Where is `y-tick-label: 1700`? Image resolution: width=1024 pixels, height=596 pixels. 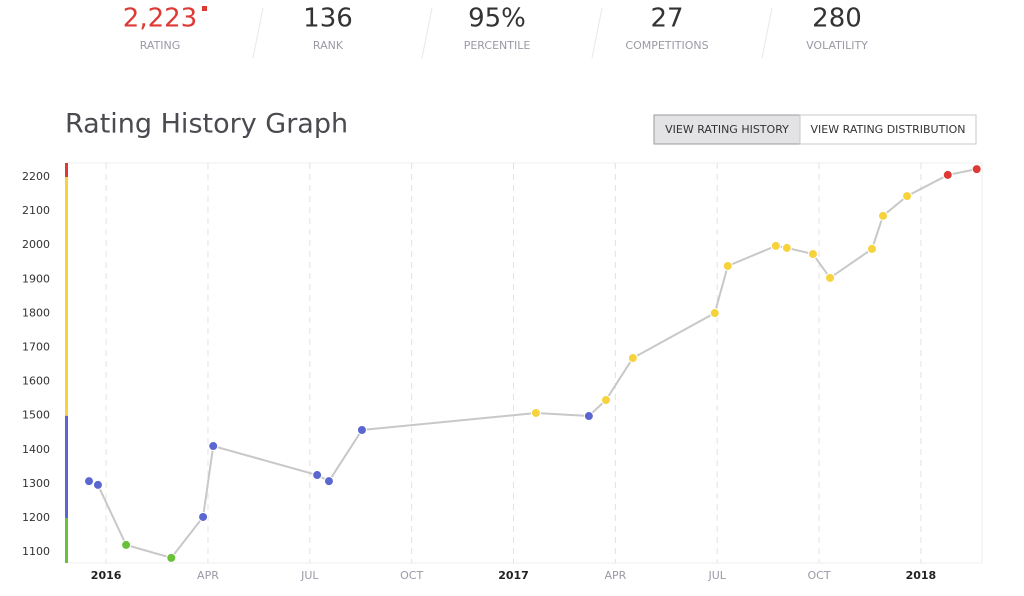 y-tick-label: 1700 is located at coordinates (36, 346).